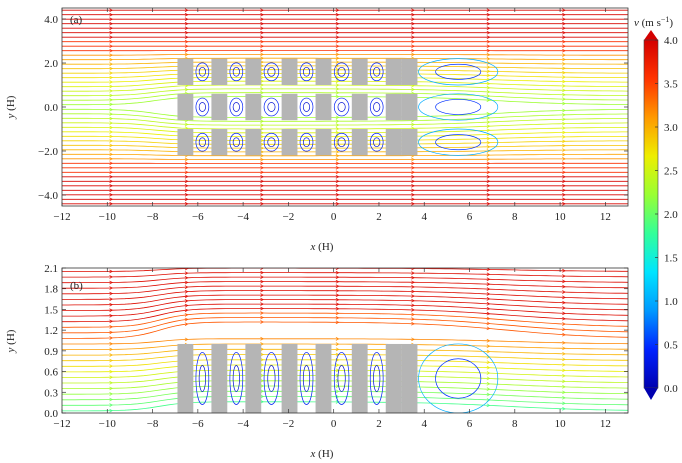 The image size is (682, 463). What do you see at coordinates (671, 172) in the screenshot?
I see `colorbar-tick-label: 2.5` at bounding box center [671, 172].